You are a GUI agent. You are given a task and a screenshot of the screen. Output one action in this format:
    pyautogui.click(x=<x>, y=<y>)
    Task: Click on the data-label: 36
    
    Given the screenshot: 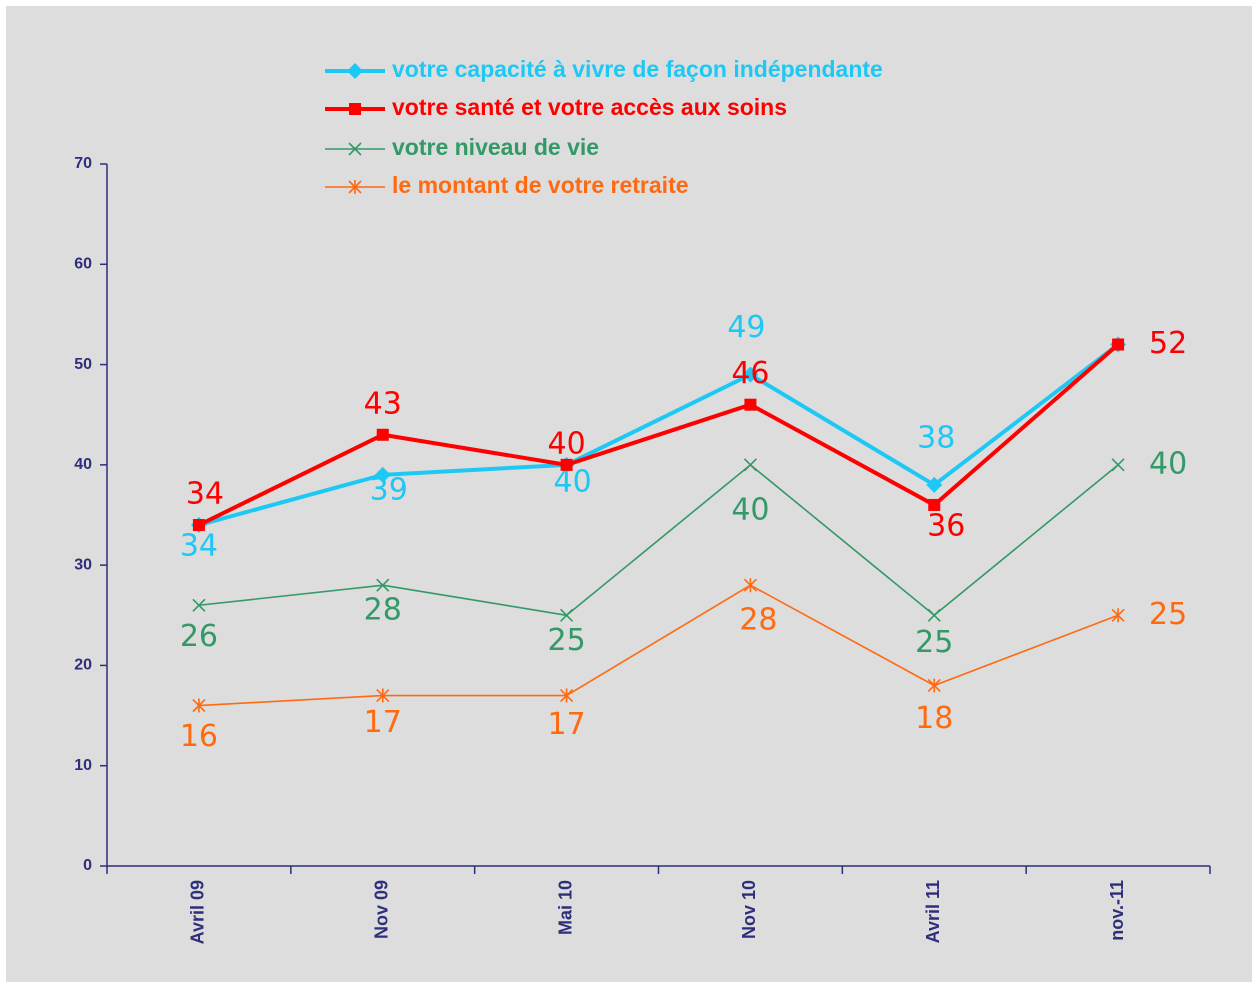 What is the action you would take?
    pyautogui.click(x=946, y=525)
    